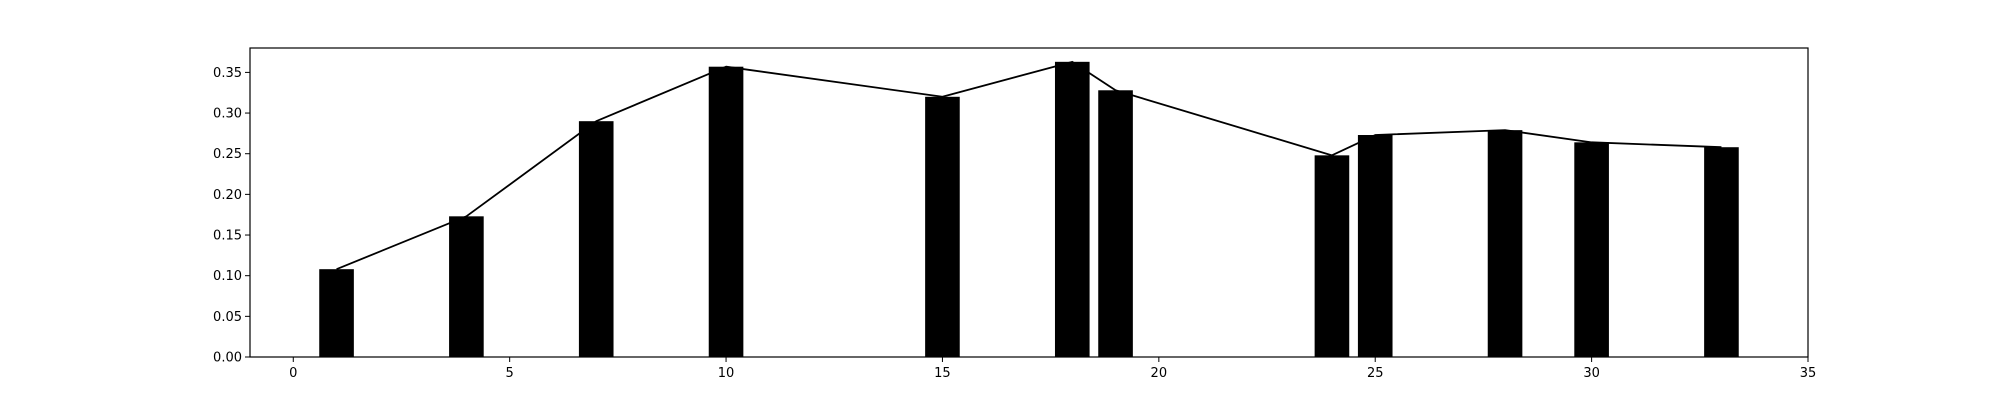  What do you see at coordinates (227, 195) in the screenshot?
I see `y-tick-label-4: 0.20` at bounding box center [227, 195].